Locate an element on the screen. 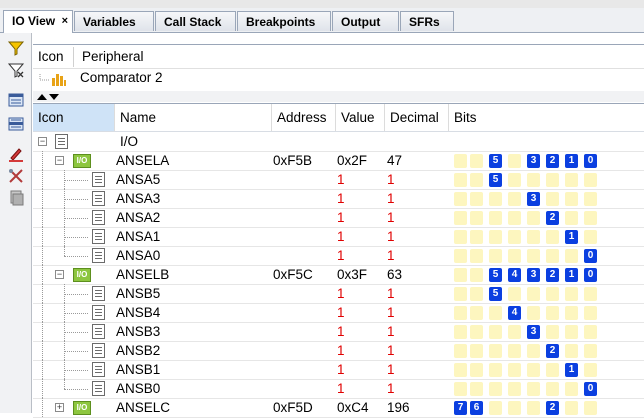 Image resolution: width=644 pixels, height=418 pixels. expand-toggle-icon: + is located at coordinates (59, 407).